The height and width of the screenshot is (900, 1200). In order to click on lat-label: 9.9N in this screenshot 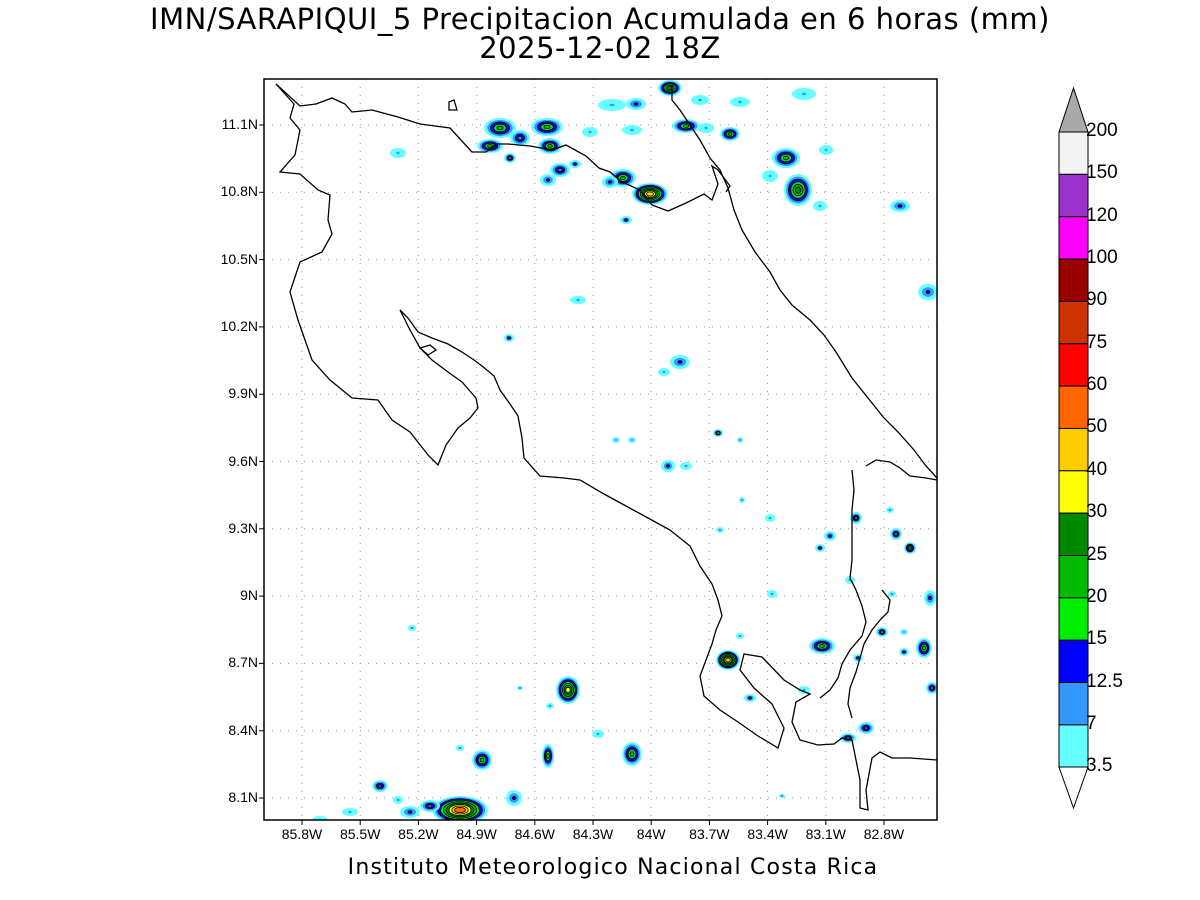, I will do `click(243, 393)`.